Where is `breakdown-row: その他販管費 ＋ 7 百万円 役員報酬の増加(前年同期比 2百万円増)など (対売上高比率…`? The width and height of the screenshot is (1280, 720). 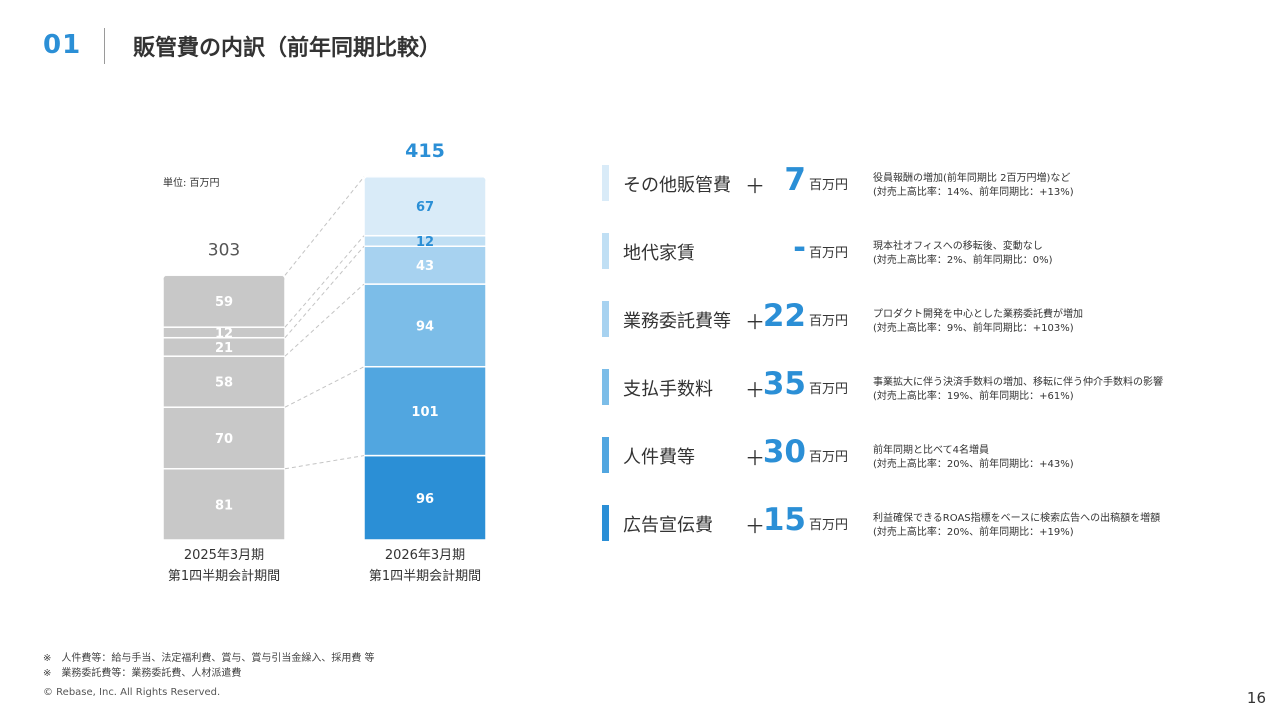 breakdown-row: その他販管費 ＋ 7 百万円 役員報酬の増加(前年同期比 2百万円増)など (対売上高比率… is located at coordinates (902, 181).